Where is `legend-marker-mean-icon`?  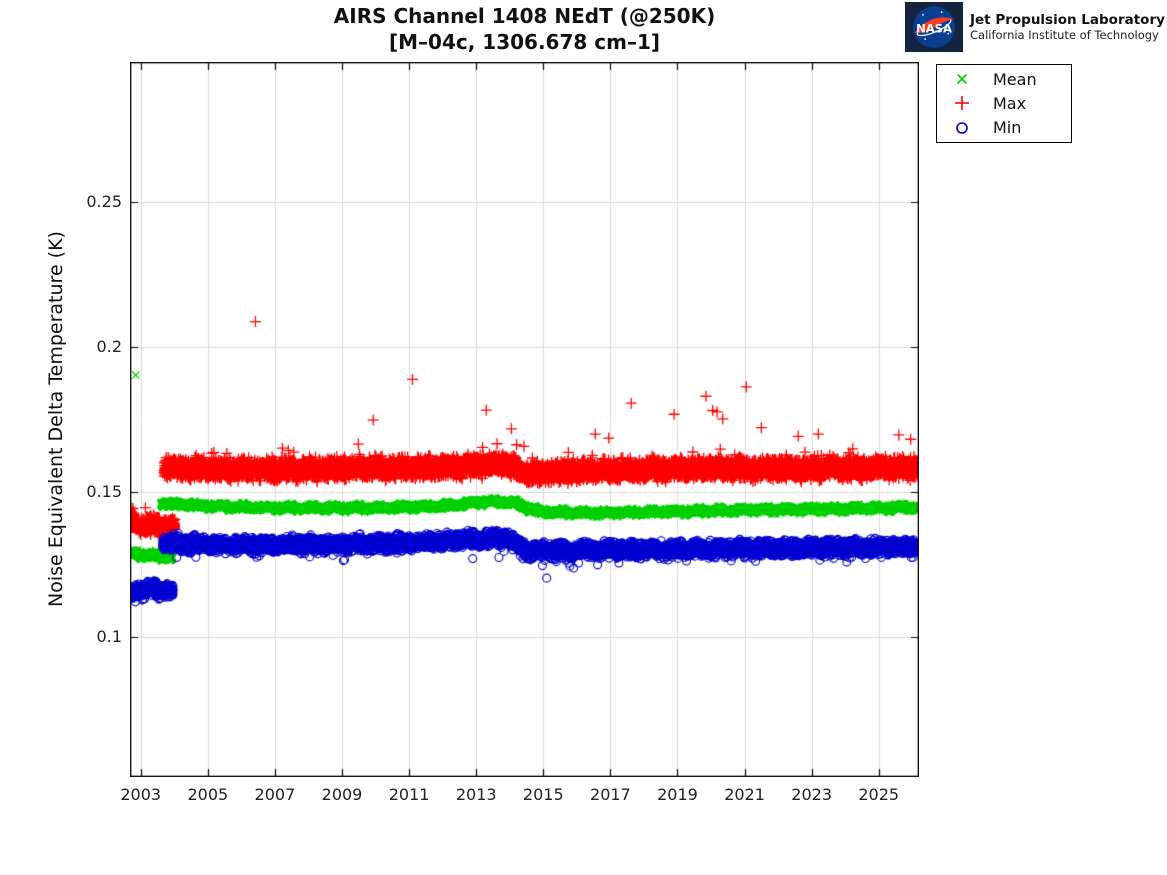 legend-marker-mean-icon is located at coordinates (962, 79).